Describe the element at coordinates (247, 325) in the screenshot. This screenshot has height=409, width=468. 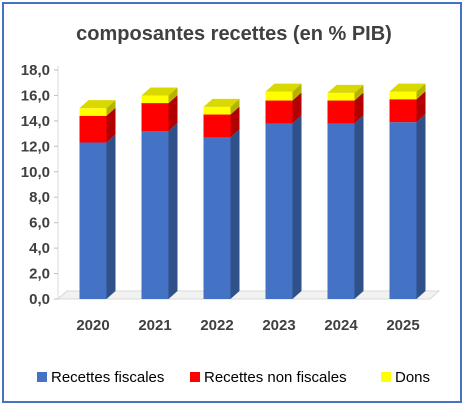
I see `x-axis-labels: 2020 2021 2022 2023 2024 2025` at that location.